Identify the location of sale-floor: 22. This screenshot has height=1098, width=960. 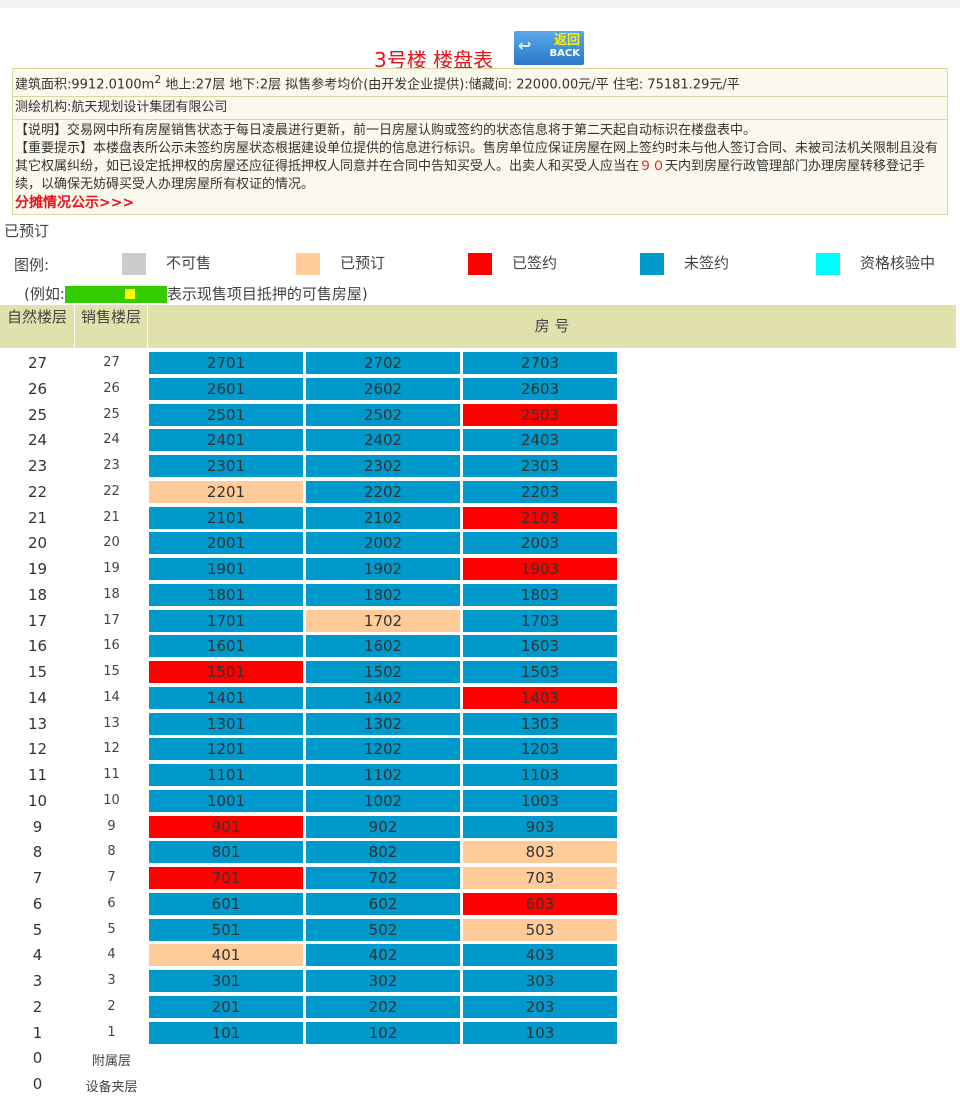
(111, 491).